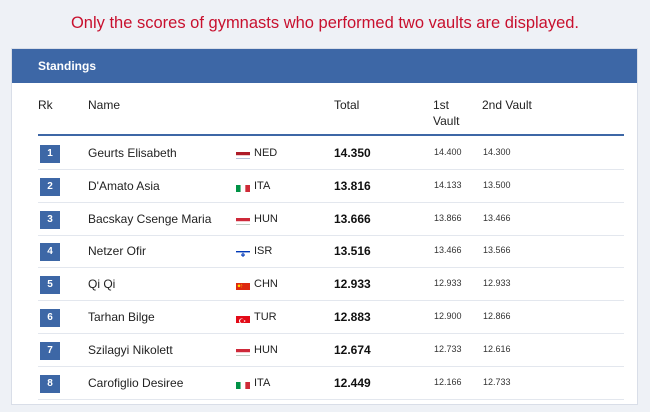  What do you see at coordinates (263, 251) in the screenshot?
I see `country-code: ISR` at bounding box center [263, 251].